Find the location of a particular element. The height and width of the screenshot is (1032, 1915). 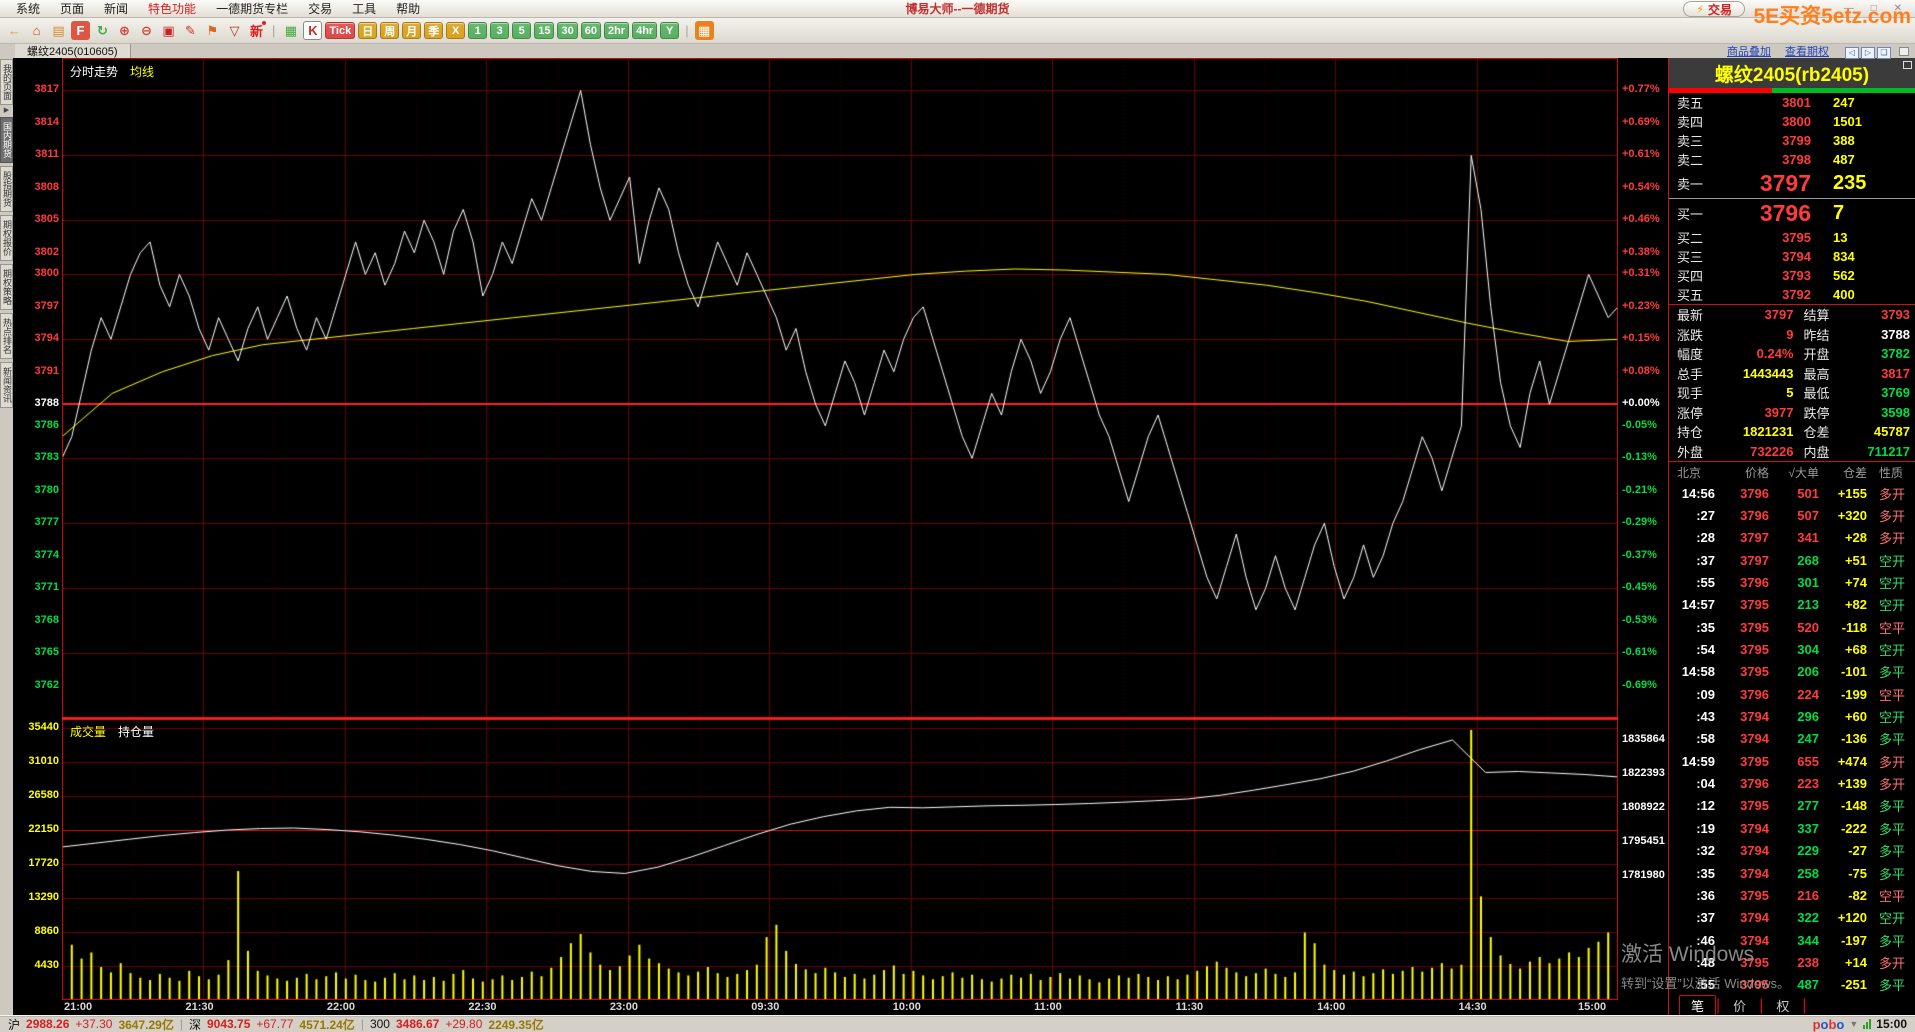

time-tick-label: 14:00 is located at coordinates (1331, 1007).